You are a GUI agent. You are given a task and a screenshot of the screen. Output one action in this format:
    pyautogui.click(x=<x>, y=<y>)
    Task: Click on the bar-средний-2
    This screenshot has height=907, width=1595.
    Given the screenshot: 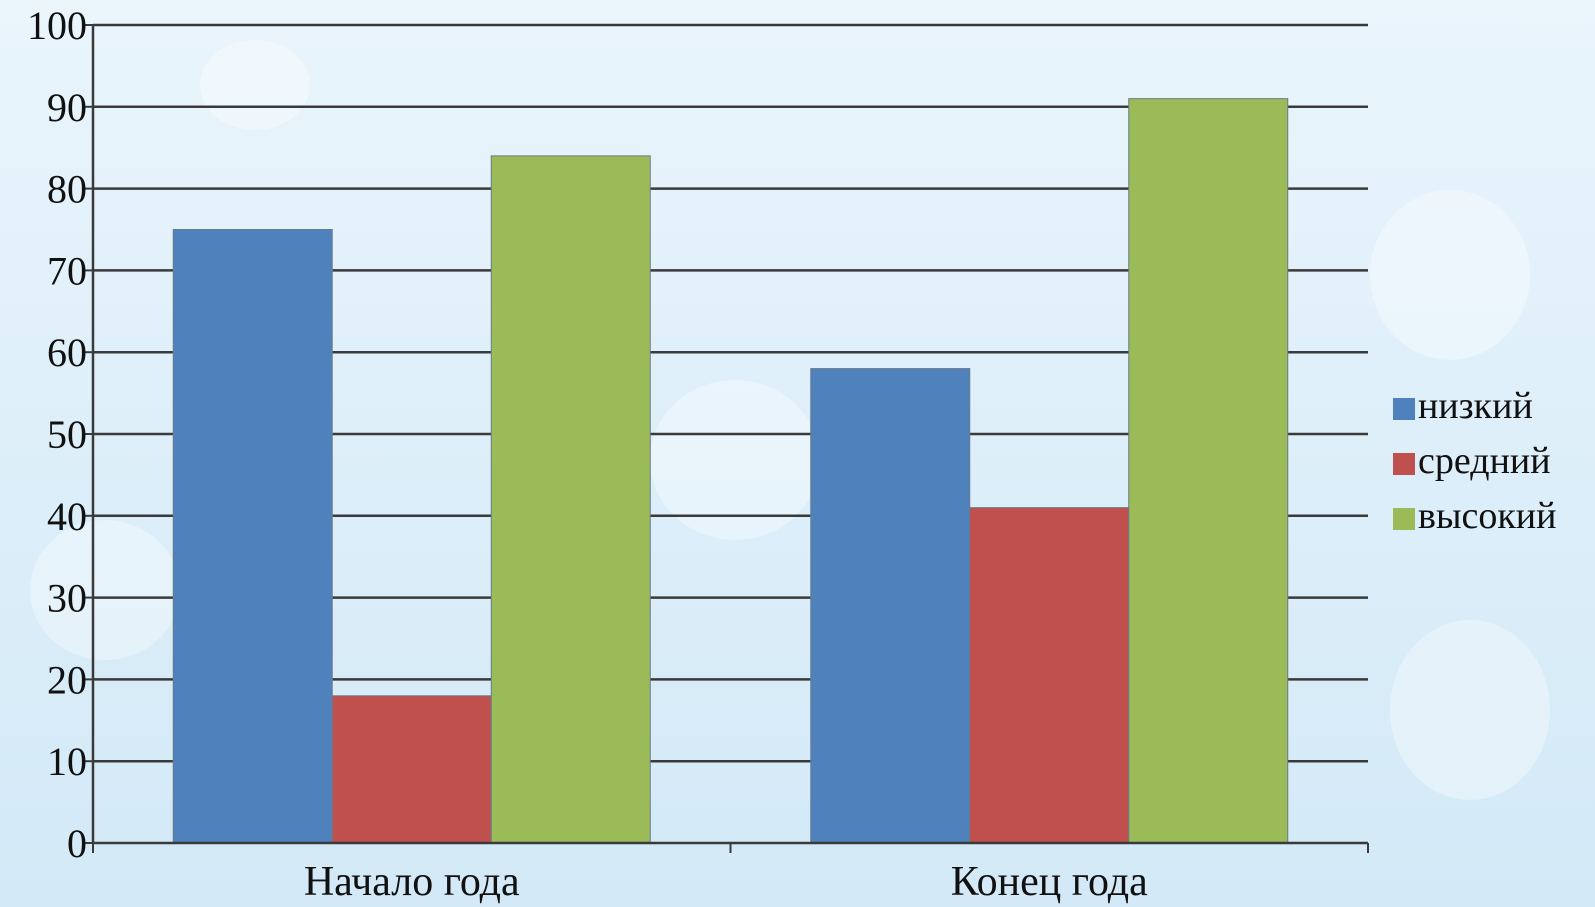 What is the action you would take?
    pyautogui.click(x=1049, y=675)
    